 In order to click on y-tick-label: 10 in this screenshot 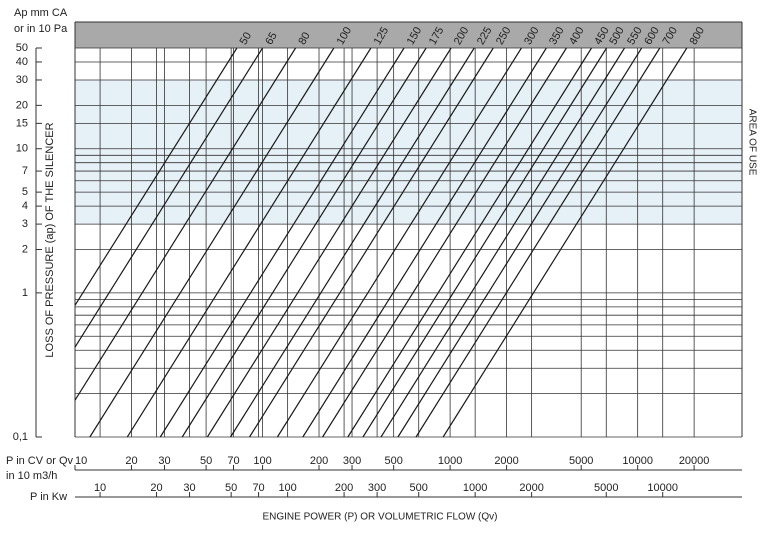, I will do `click(22, 149)`.